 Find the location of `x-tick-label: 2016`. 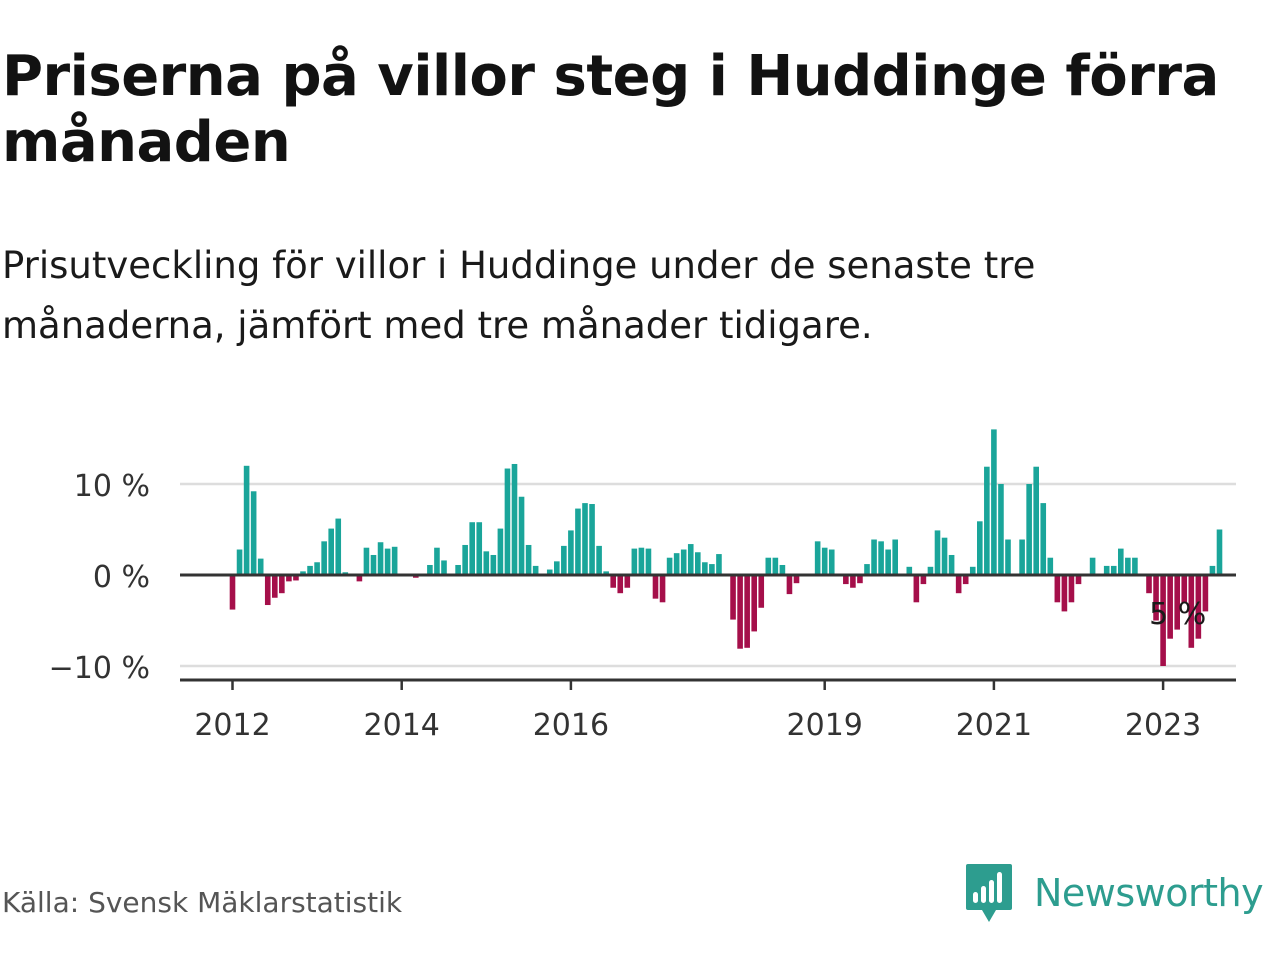

x-tick-label: 2016 is located at coordinates (571, 725).